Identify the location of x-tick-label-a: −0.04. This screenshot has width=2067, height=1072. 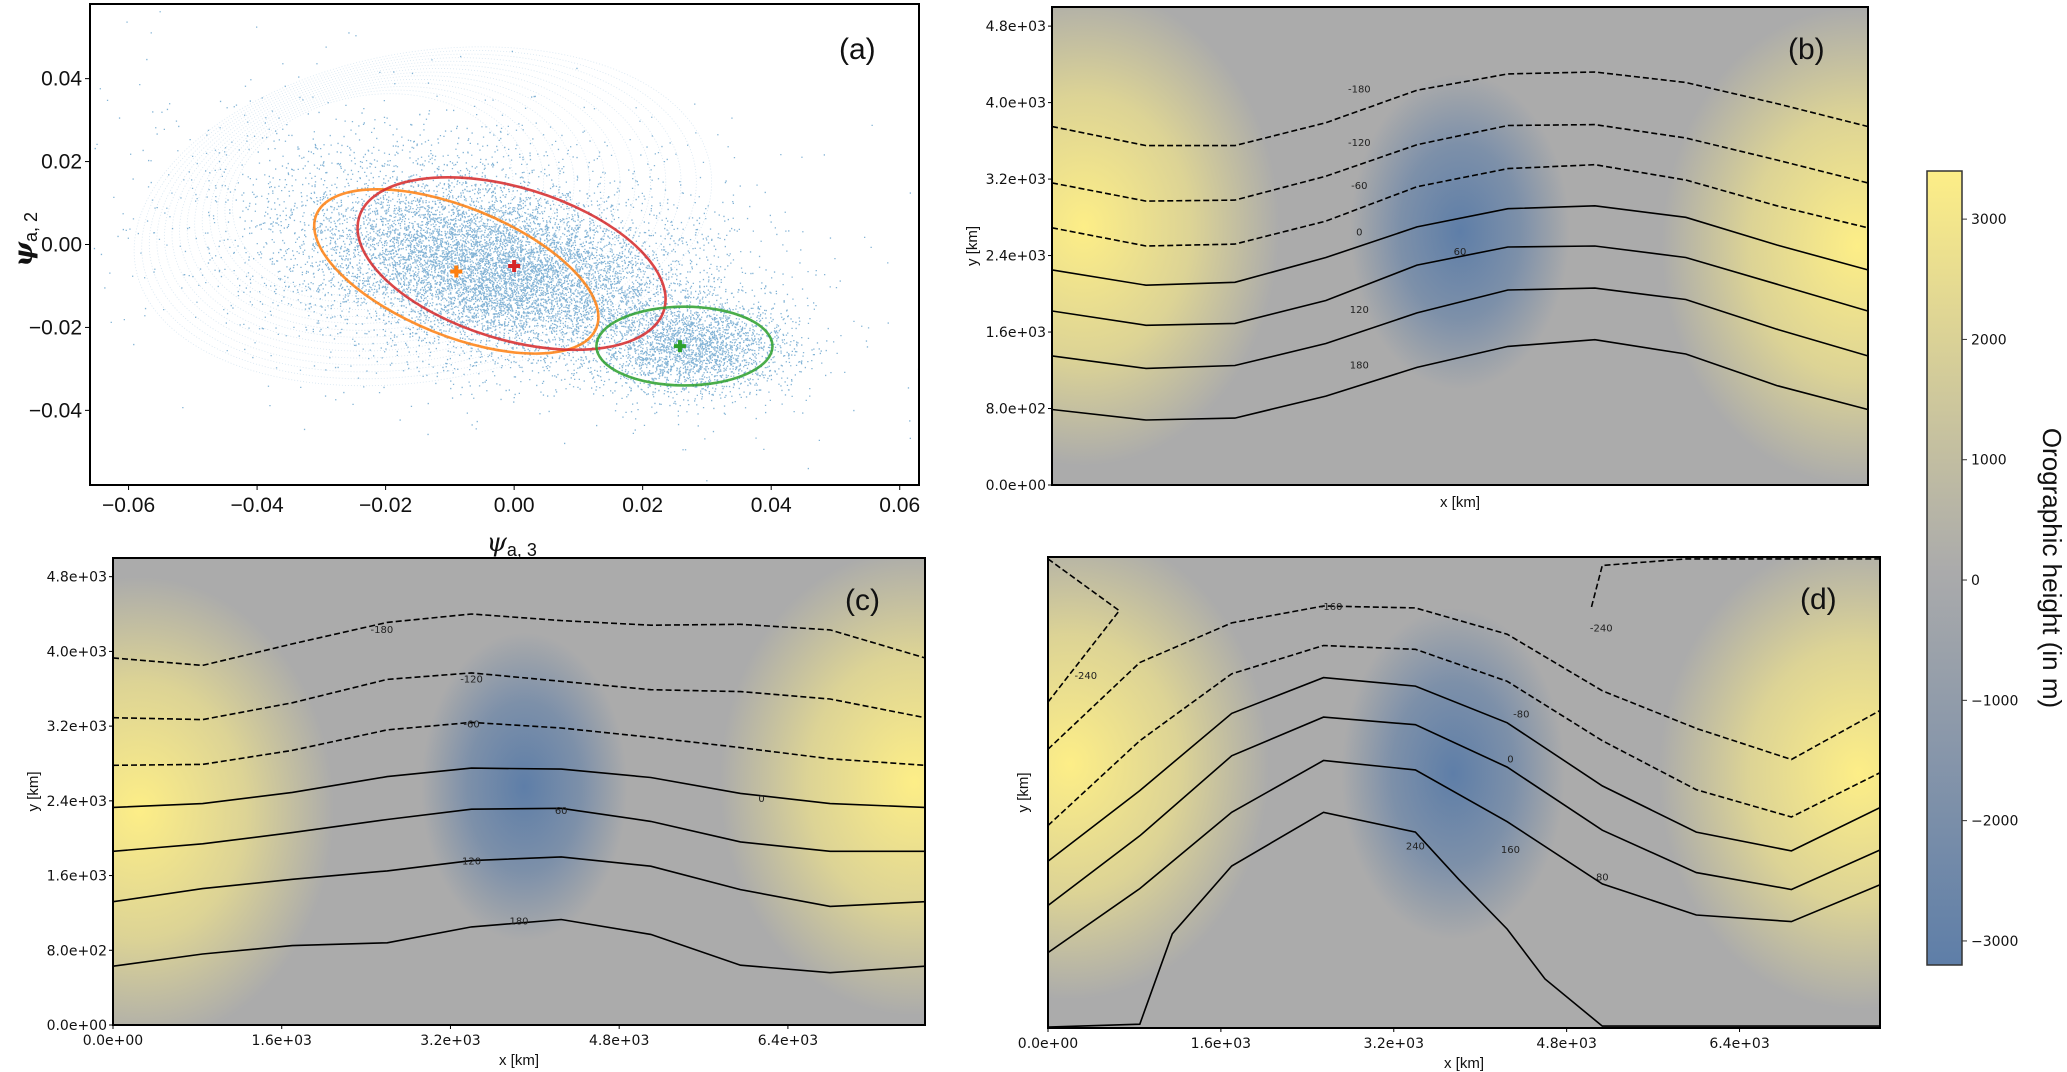
(257, 505).